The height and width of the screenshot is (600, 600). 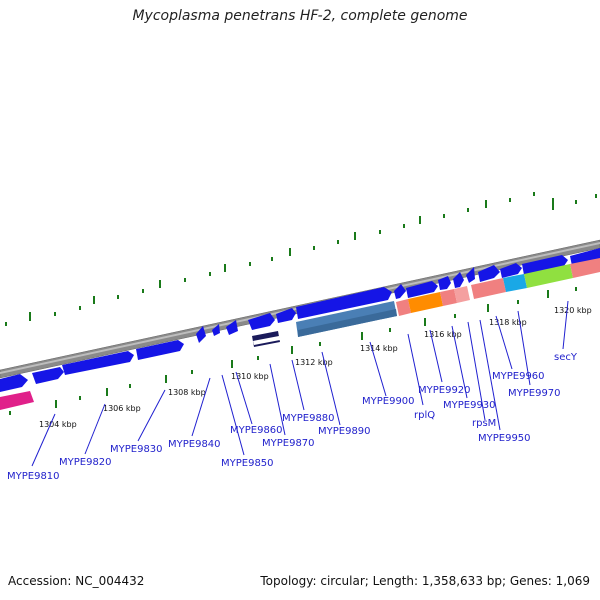 What do you see at coordinates (33, 476) in the screenshot?
I see `gene-label-mype9810: MYPE9810` at bounding box center [33, 476].